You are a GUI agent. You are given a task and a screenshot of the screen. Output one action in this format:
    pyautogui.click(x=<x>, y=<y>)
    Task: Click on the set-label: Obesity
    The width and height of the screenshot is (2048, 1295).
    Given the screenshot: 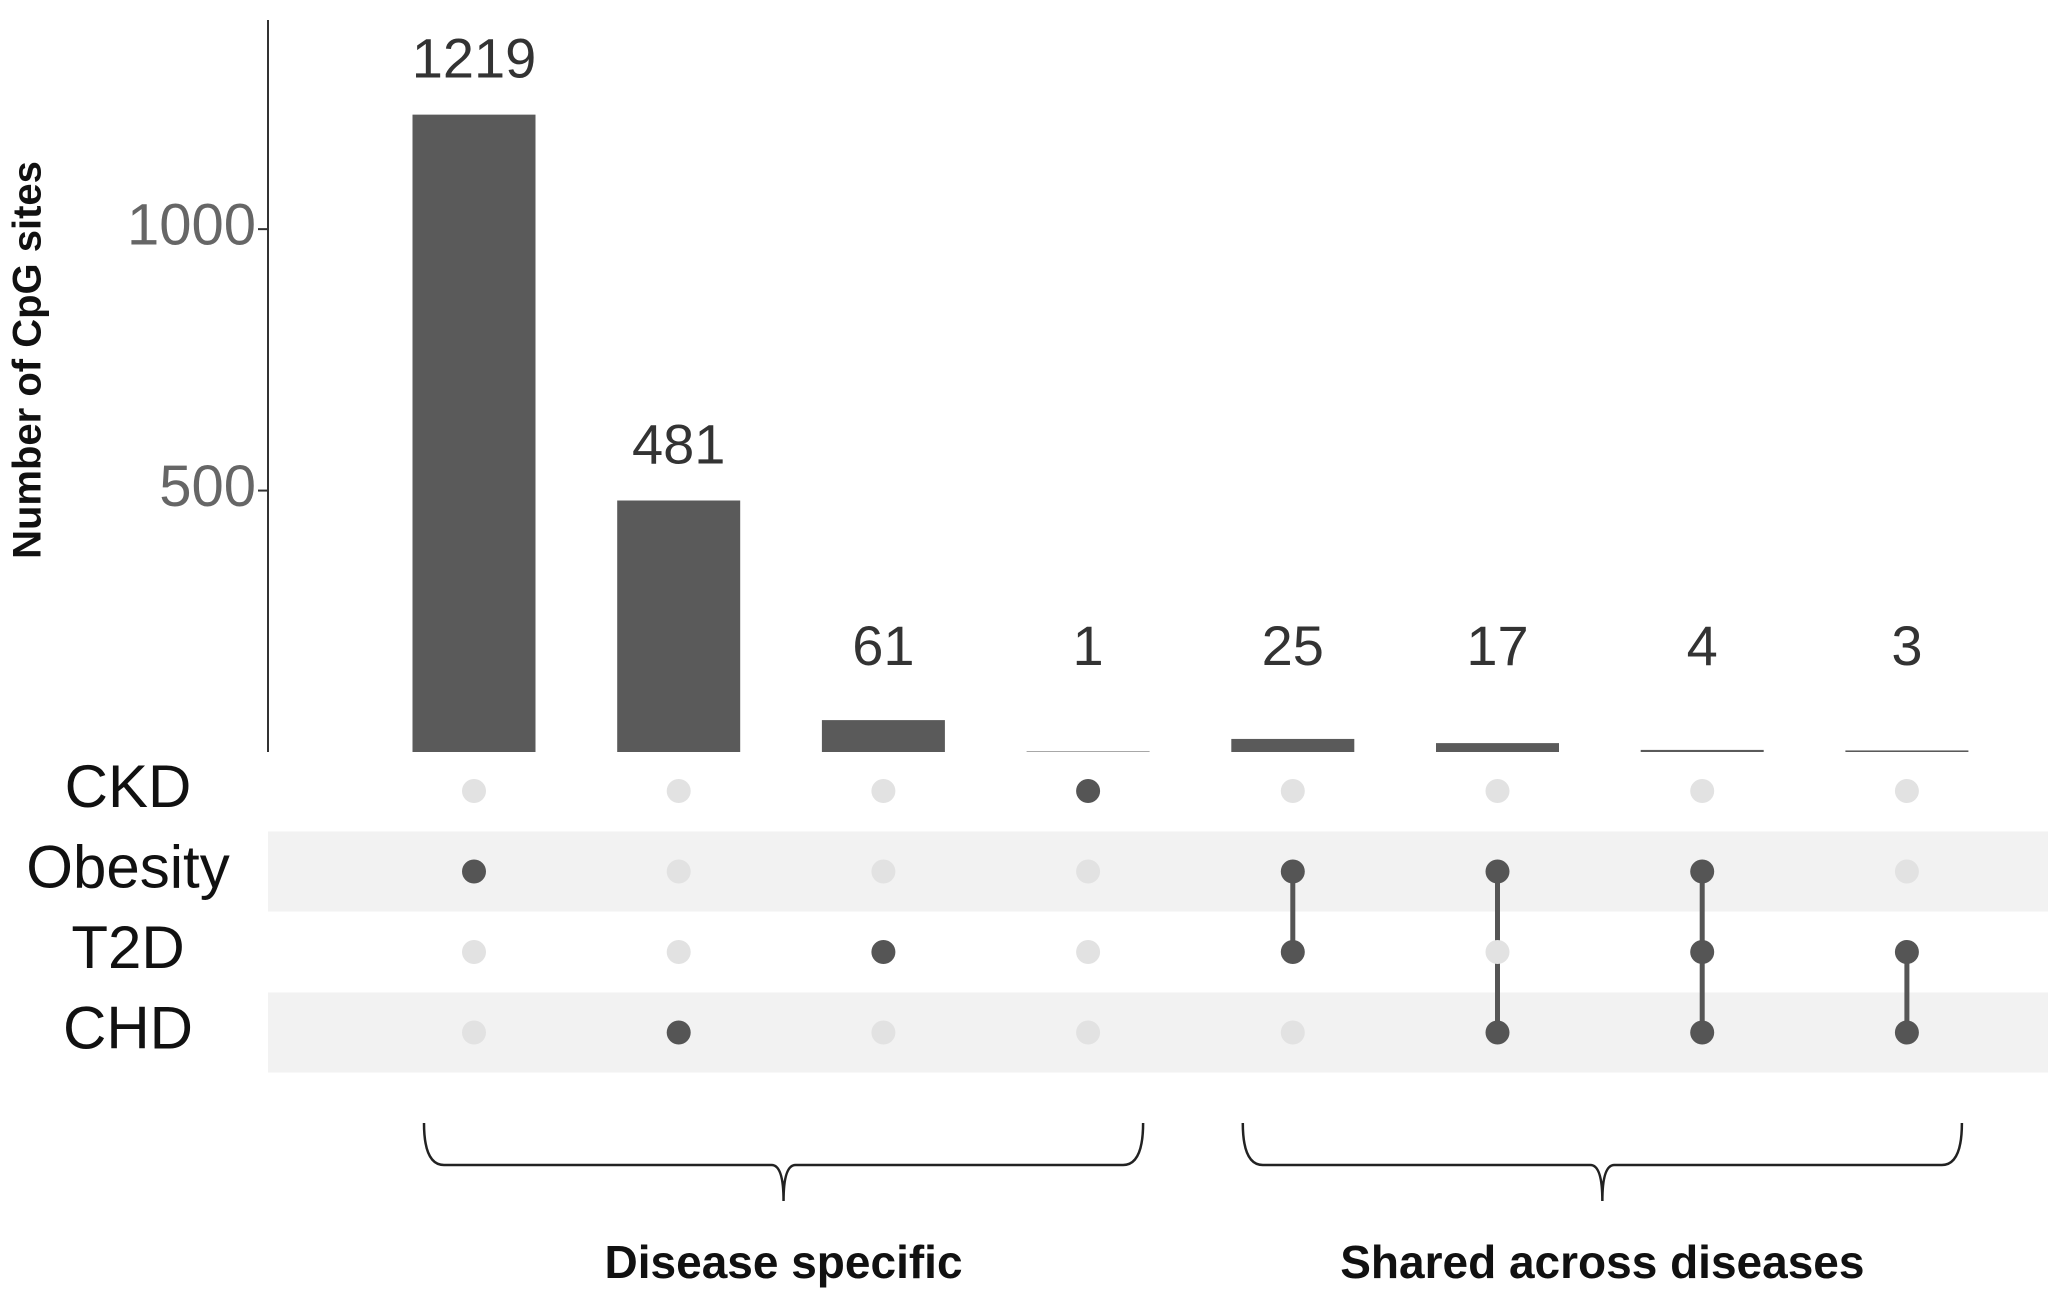 What is the action you would take?
    pyautogui.click(x=127, y=866)
    